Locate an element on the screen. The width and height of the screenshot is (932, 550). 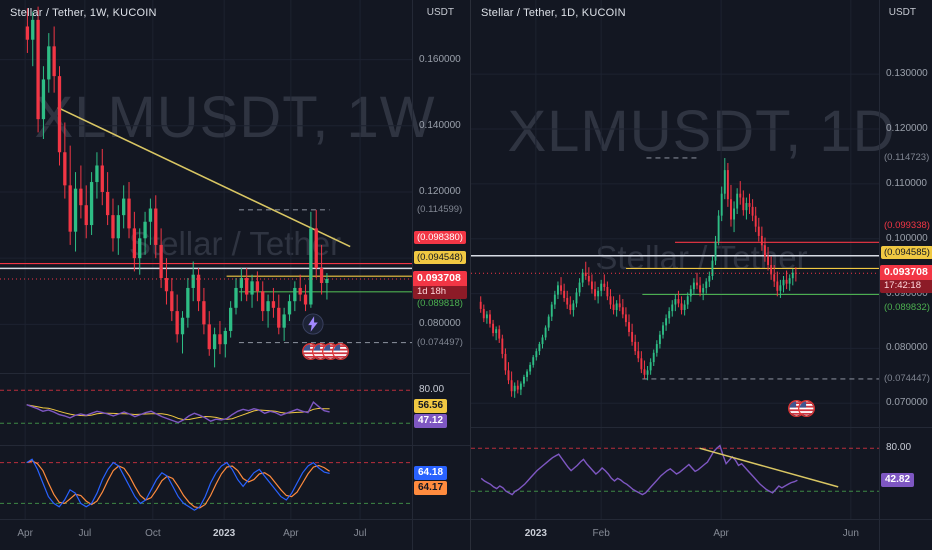
price-level-label: (0.114723) is located at coordinates (907, 157).